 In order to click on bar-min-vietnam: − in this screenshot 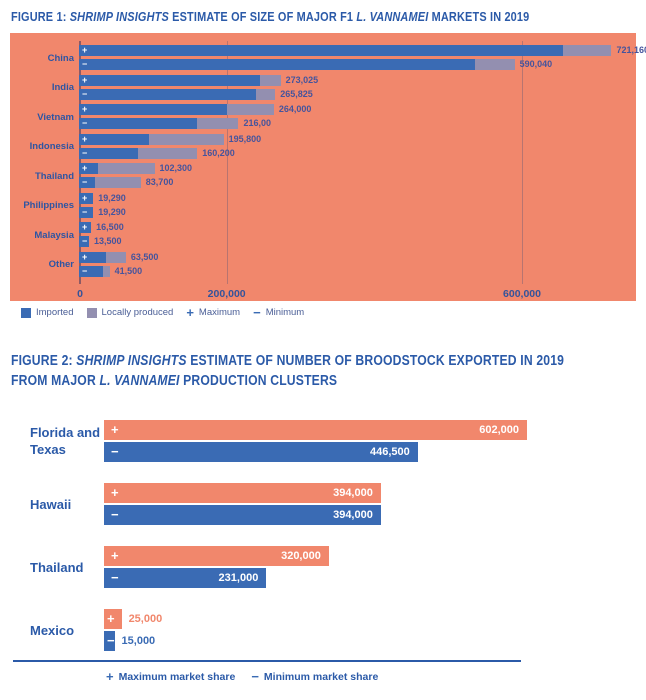, I will do `click(159, 123)`.